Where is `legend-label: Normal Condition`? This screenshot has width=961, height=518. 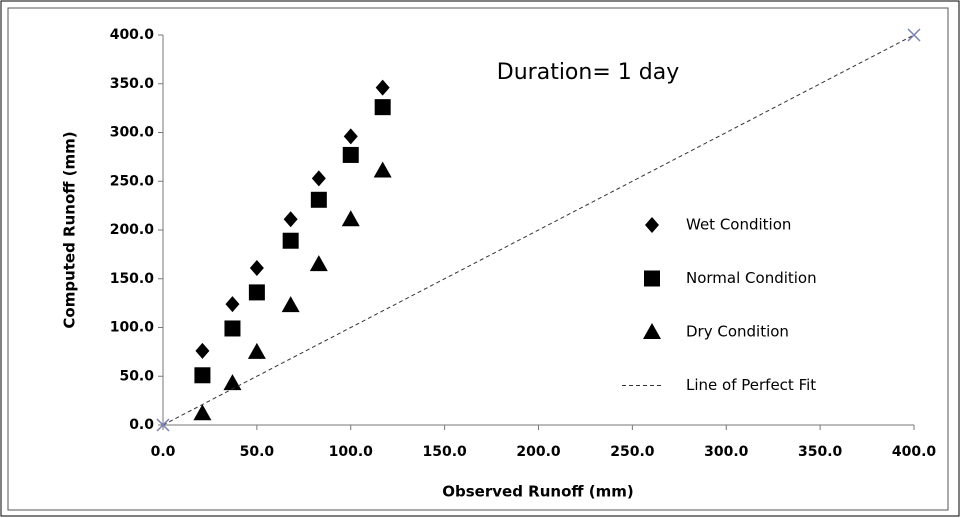 legend-label: Normal Condition is located at coordinates (751, 278).